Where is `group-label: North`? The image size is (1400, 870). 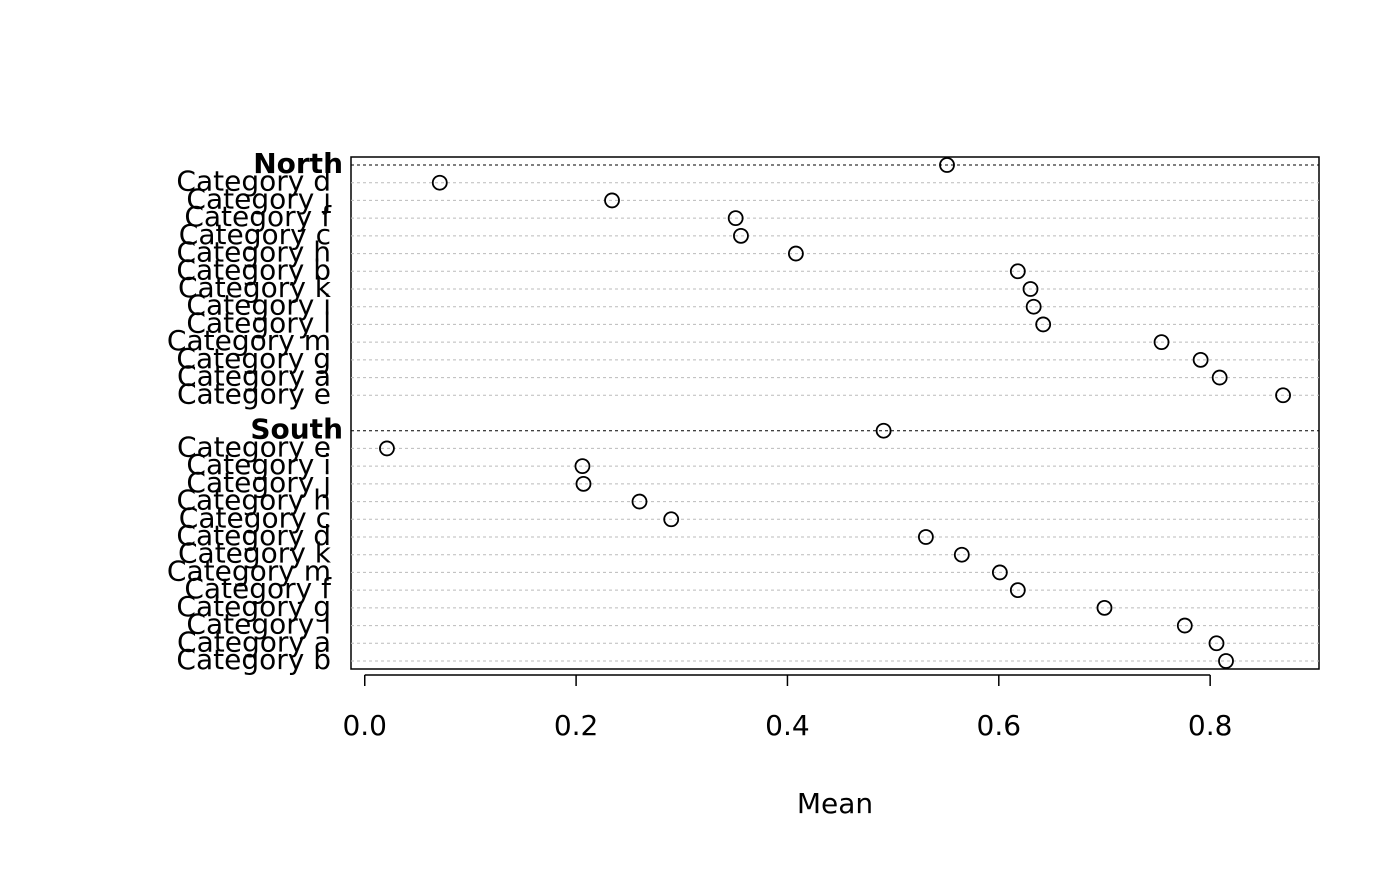 group-label: North is located at coordinates (298, 163).